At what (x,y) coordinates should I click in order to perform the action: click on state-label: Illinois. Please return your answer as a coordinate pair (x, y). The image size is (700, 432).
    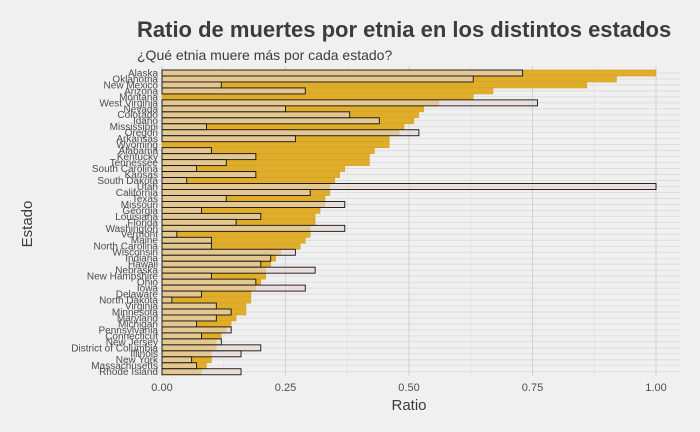
    Looking at the image, I should click on (144, 354).